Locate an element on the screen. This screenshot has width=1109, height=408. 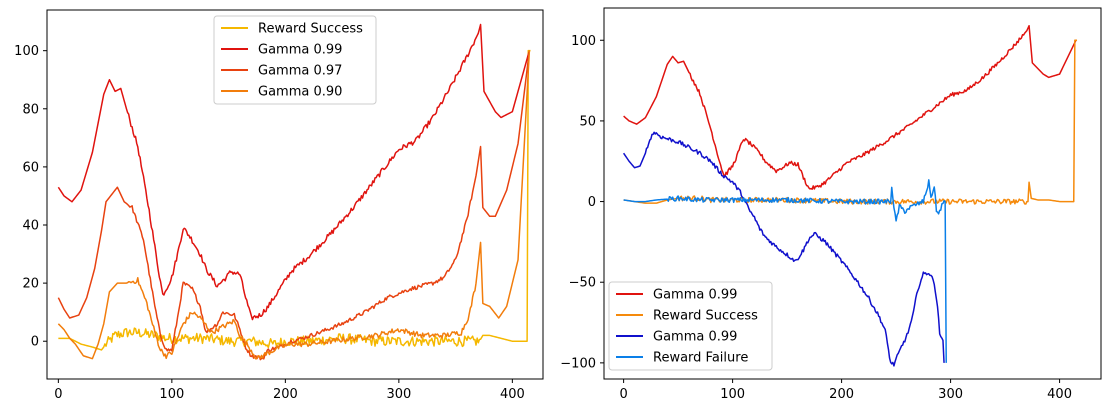
legend-label: Reward Failure is located at coordinates (700, 358).